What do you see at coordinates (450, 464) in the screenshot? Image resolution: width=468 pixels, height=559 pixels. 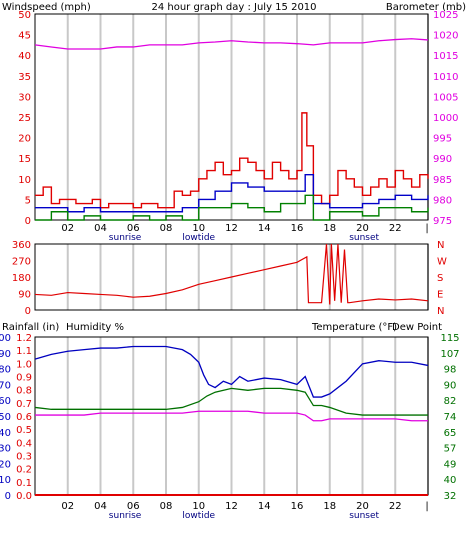 I see `temperature-tick: 49` at bounding box center [450, 464].